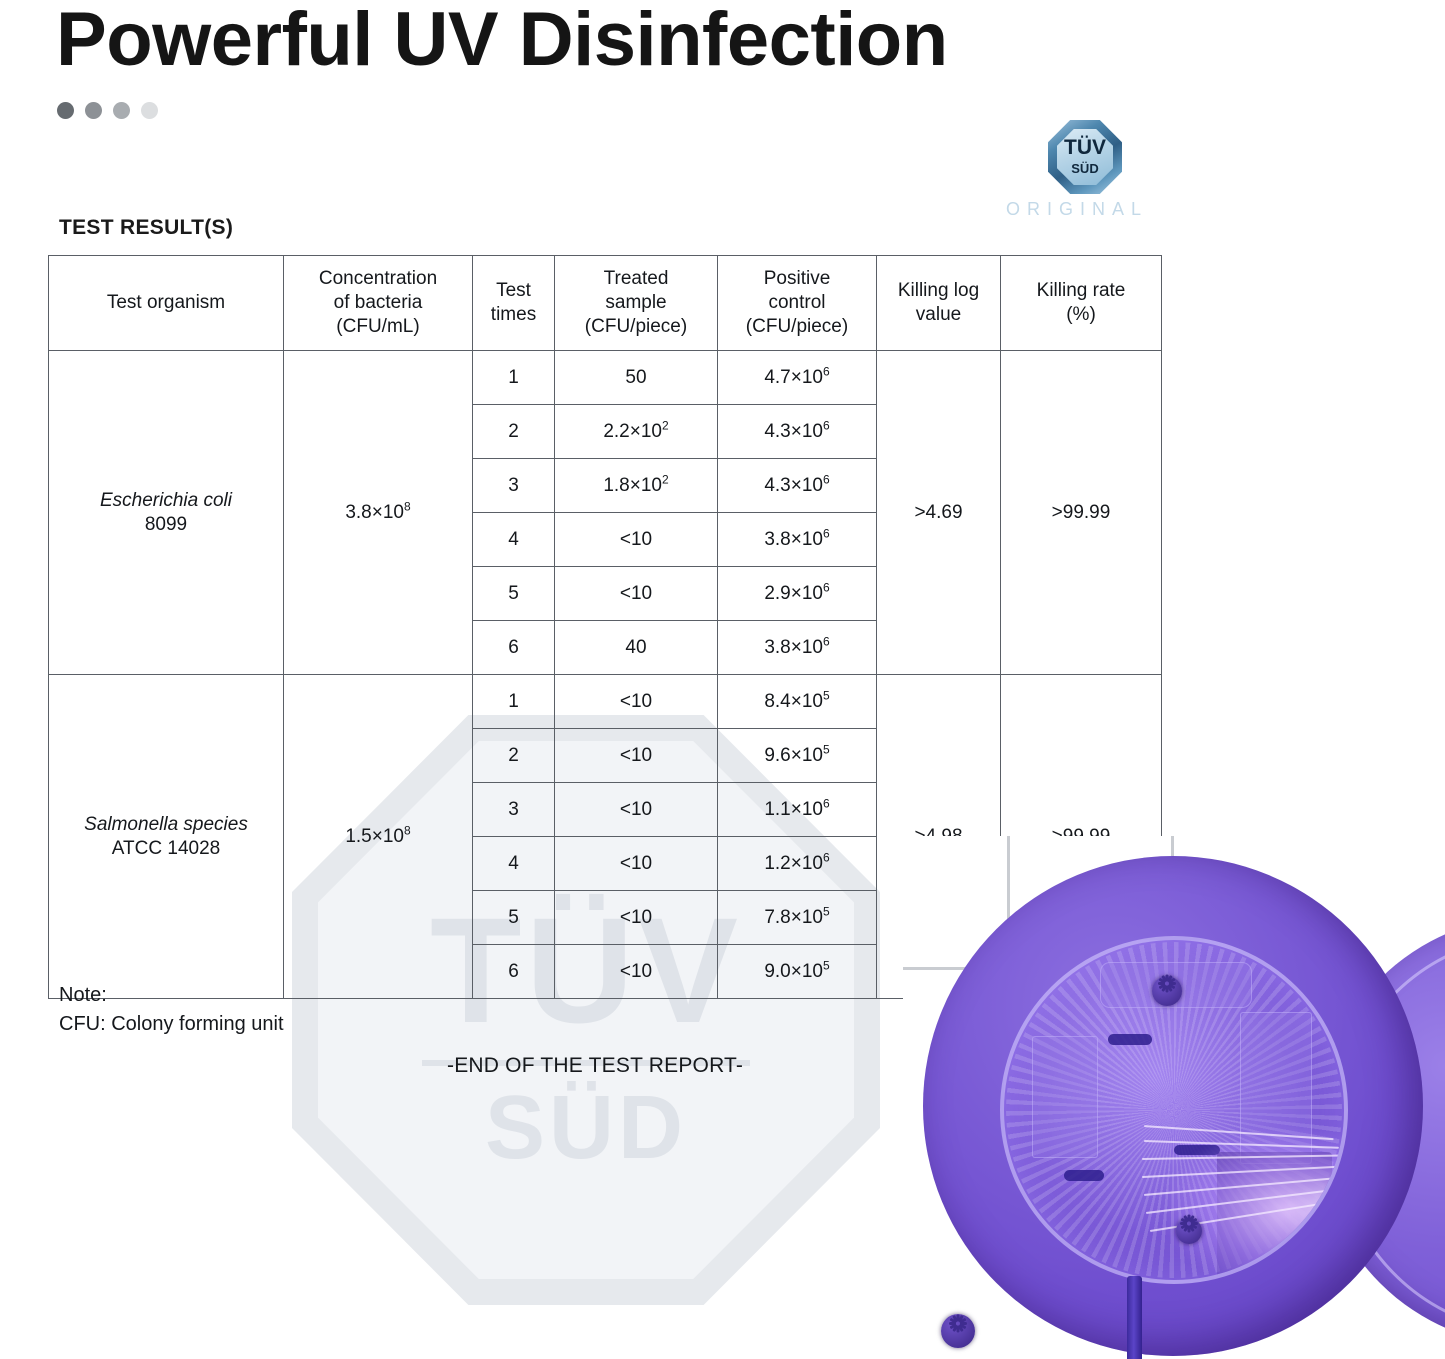 The width and height of the screenshot is (1445, 1359). I want to click on transparent-lid, so click(1174, 1110).